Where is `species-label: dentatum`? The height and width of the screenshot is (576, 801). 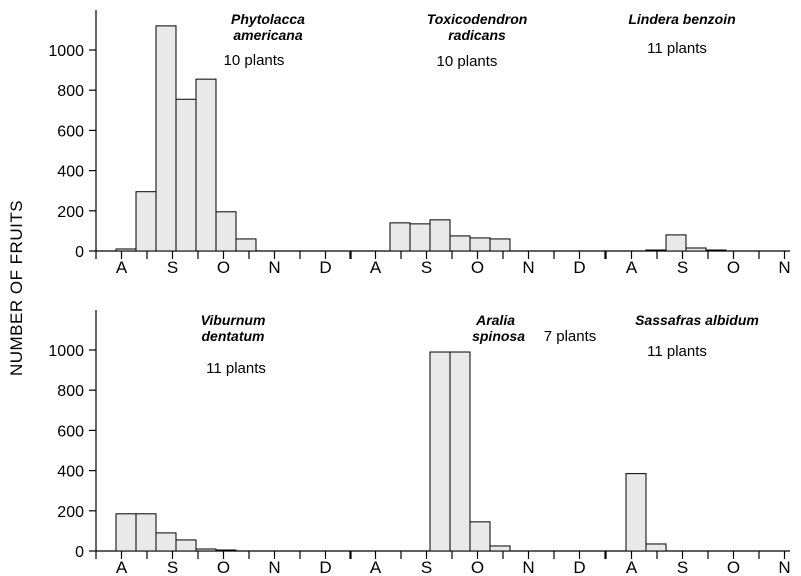 species-label: dentatum is located at coordinates (233, 336).